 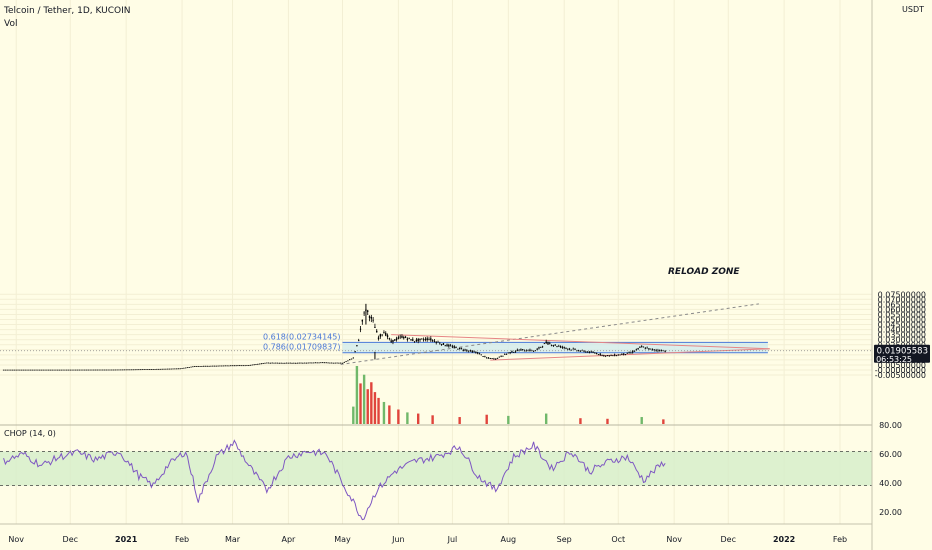 I want to click on chop-tick-label: 20.00, so click(x=890, y=512).